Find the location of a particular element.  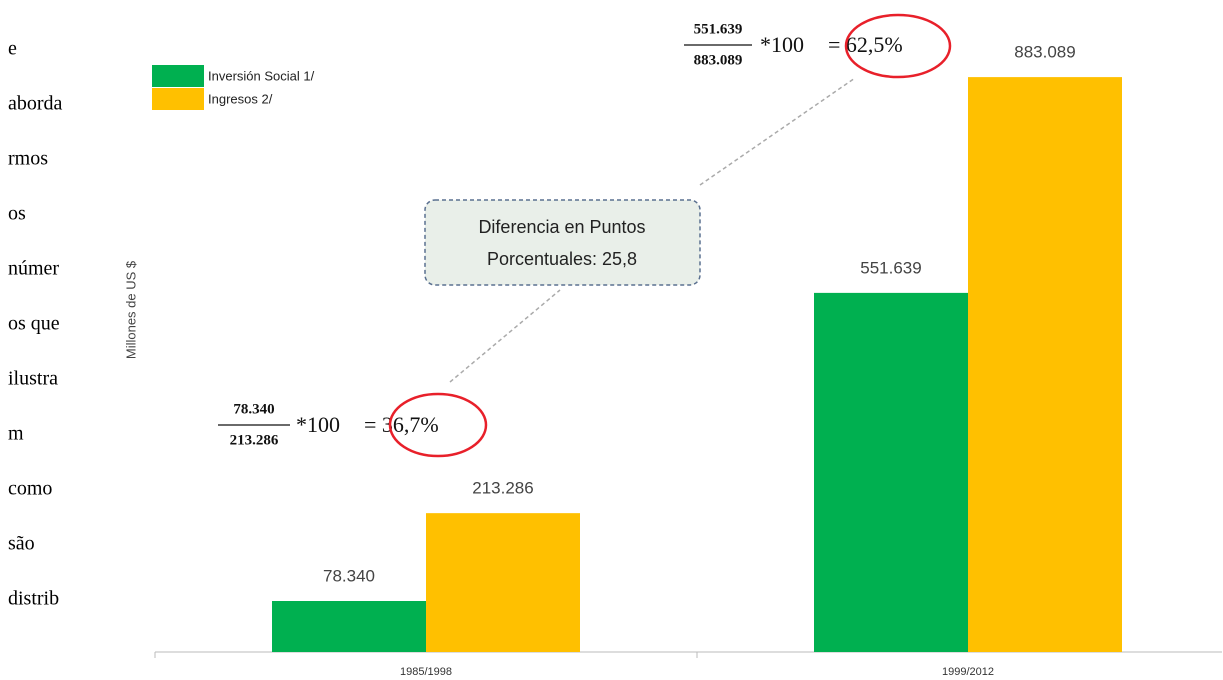

side-word: númer is located at coordinates (33, 269).